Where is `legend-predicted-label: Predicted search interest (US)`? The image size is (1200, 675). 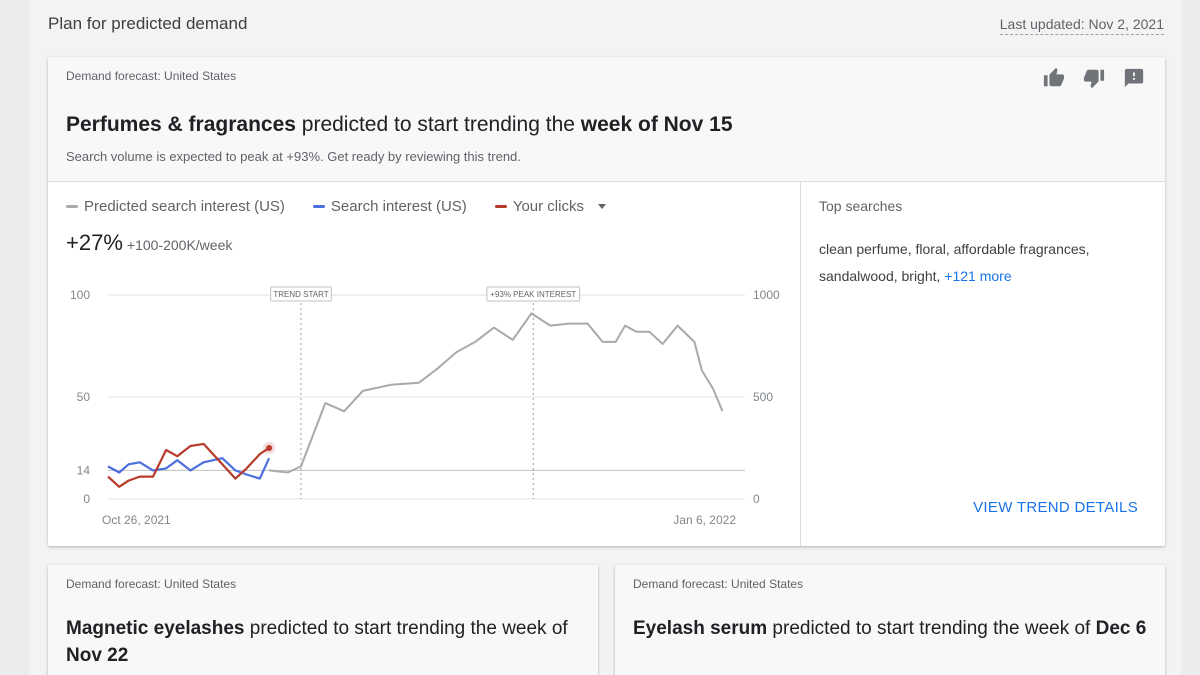 legend-predicted-label: Predicted search interest (US) is located at coordinates (184, 206).